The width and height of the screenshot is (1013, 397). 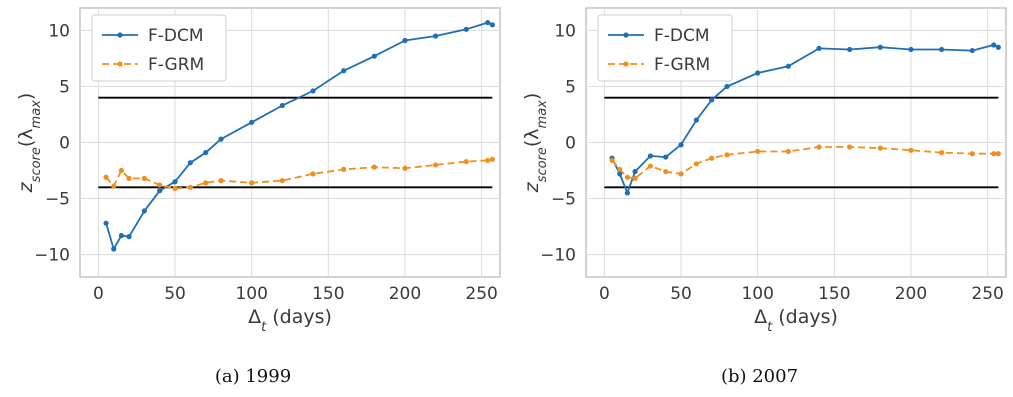 I want to click on chart-1-xlabel: Δt (days), so click(x=796, y=320).